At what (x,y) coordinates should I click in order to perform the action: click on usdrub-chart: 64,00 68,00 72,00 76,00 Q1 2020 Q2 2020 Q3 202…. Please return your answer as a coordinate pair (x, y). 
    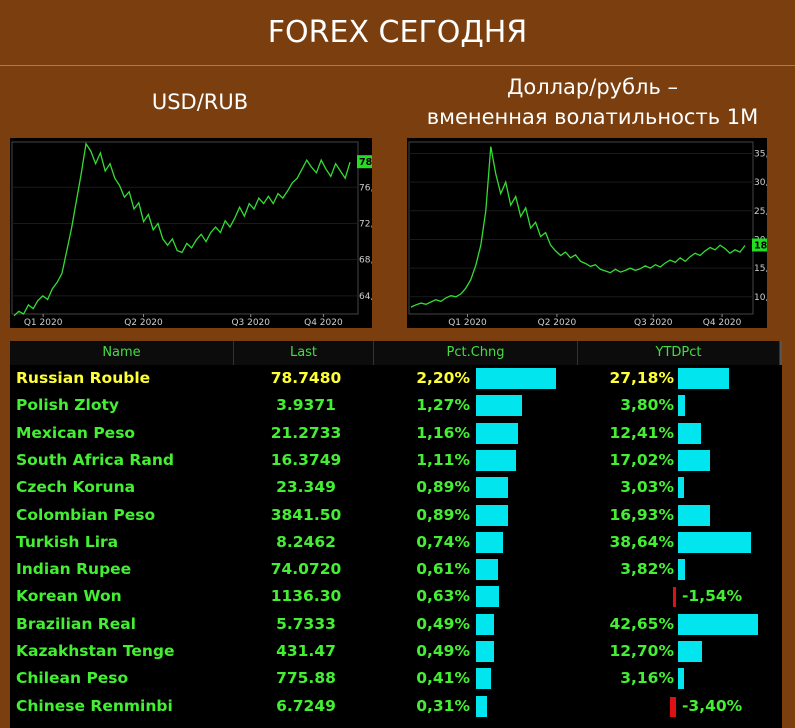
    Looking at the image, I should click on (191, 233).